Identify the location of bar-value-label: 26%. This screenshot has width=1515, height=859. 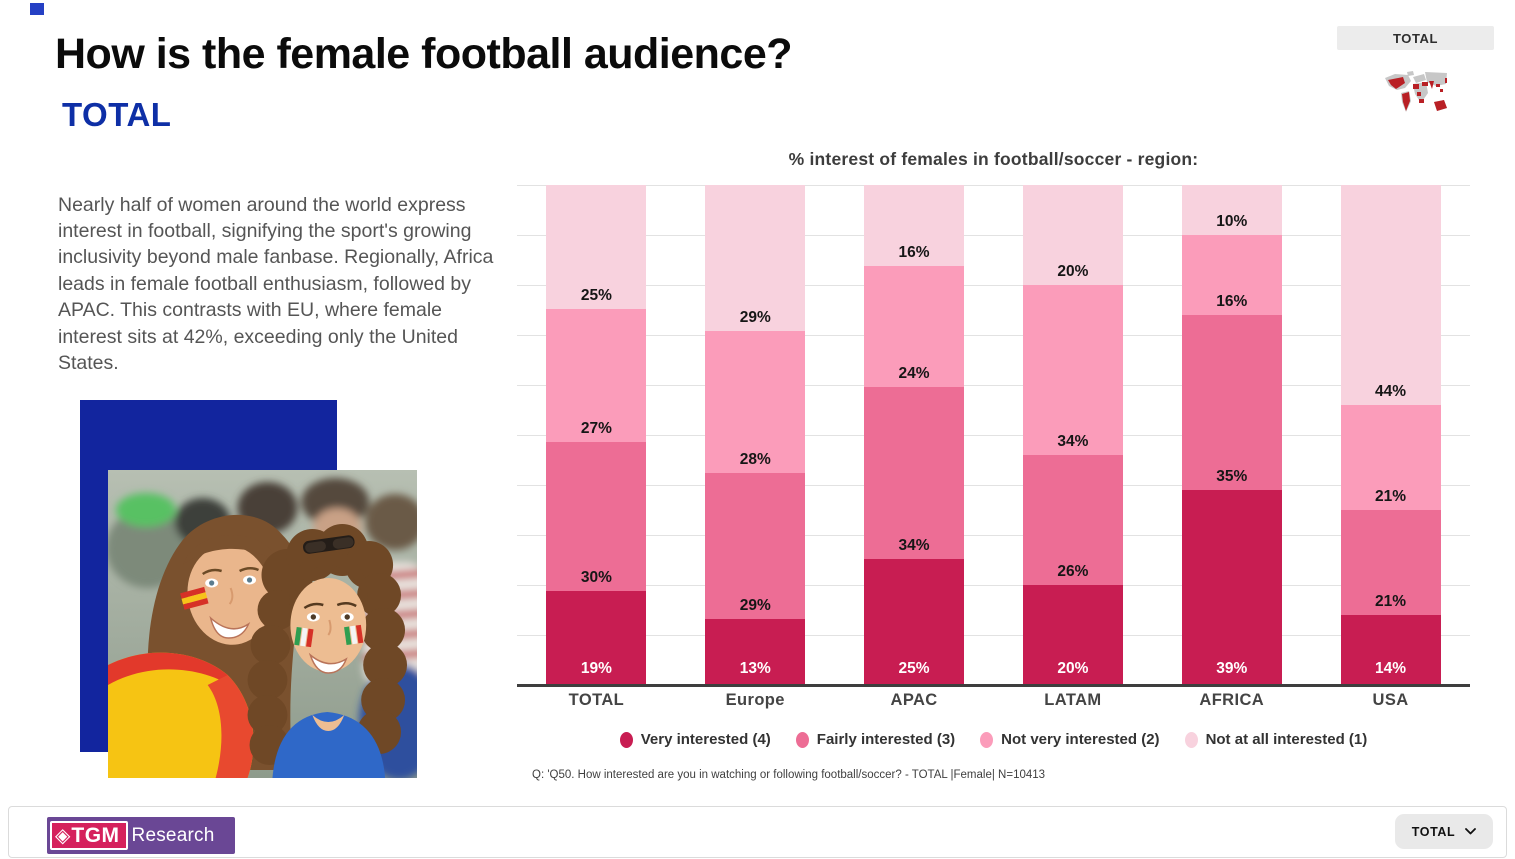
(1073, 571).